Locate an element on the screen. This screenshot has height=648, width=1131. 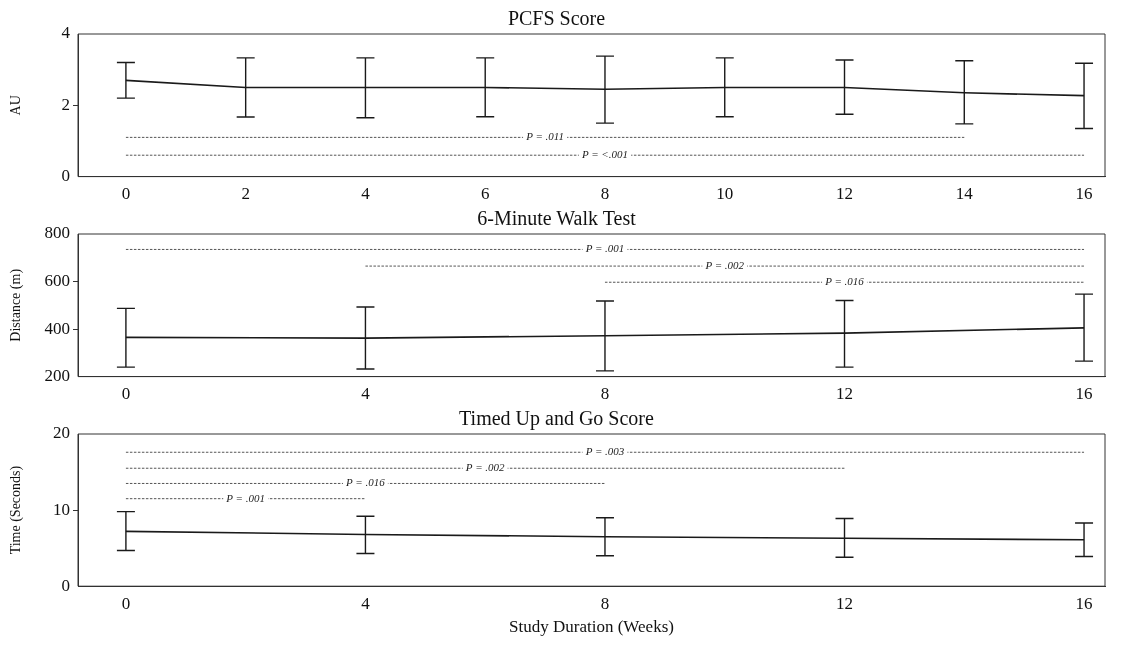
y-tick-label: 400 is located at coordinates (57, 328).